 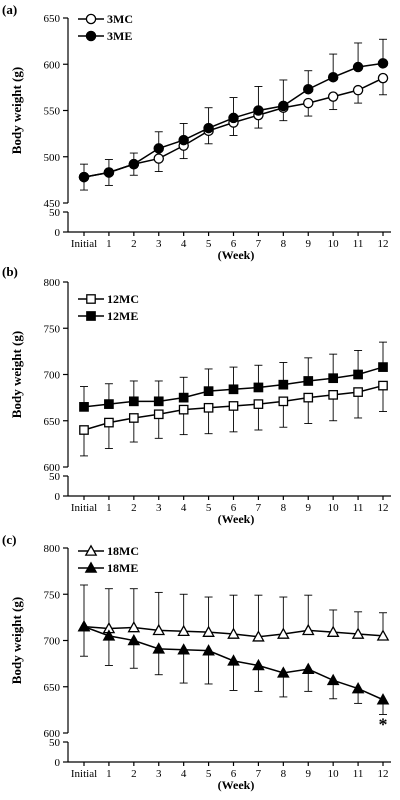 I want to click on series-markers-3ME, so click(x=233, y=120).